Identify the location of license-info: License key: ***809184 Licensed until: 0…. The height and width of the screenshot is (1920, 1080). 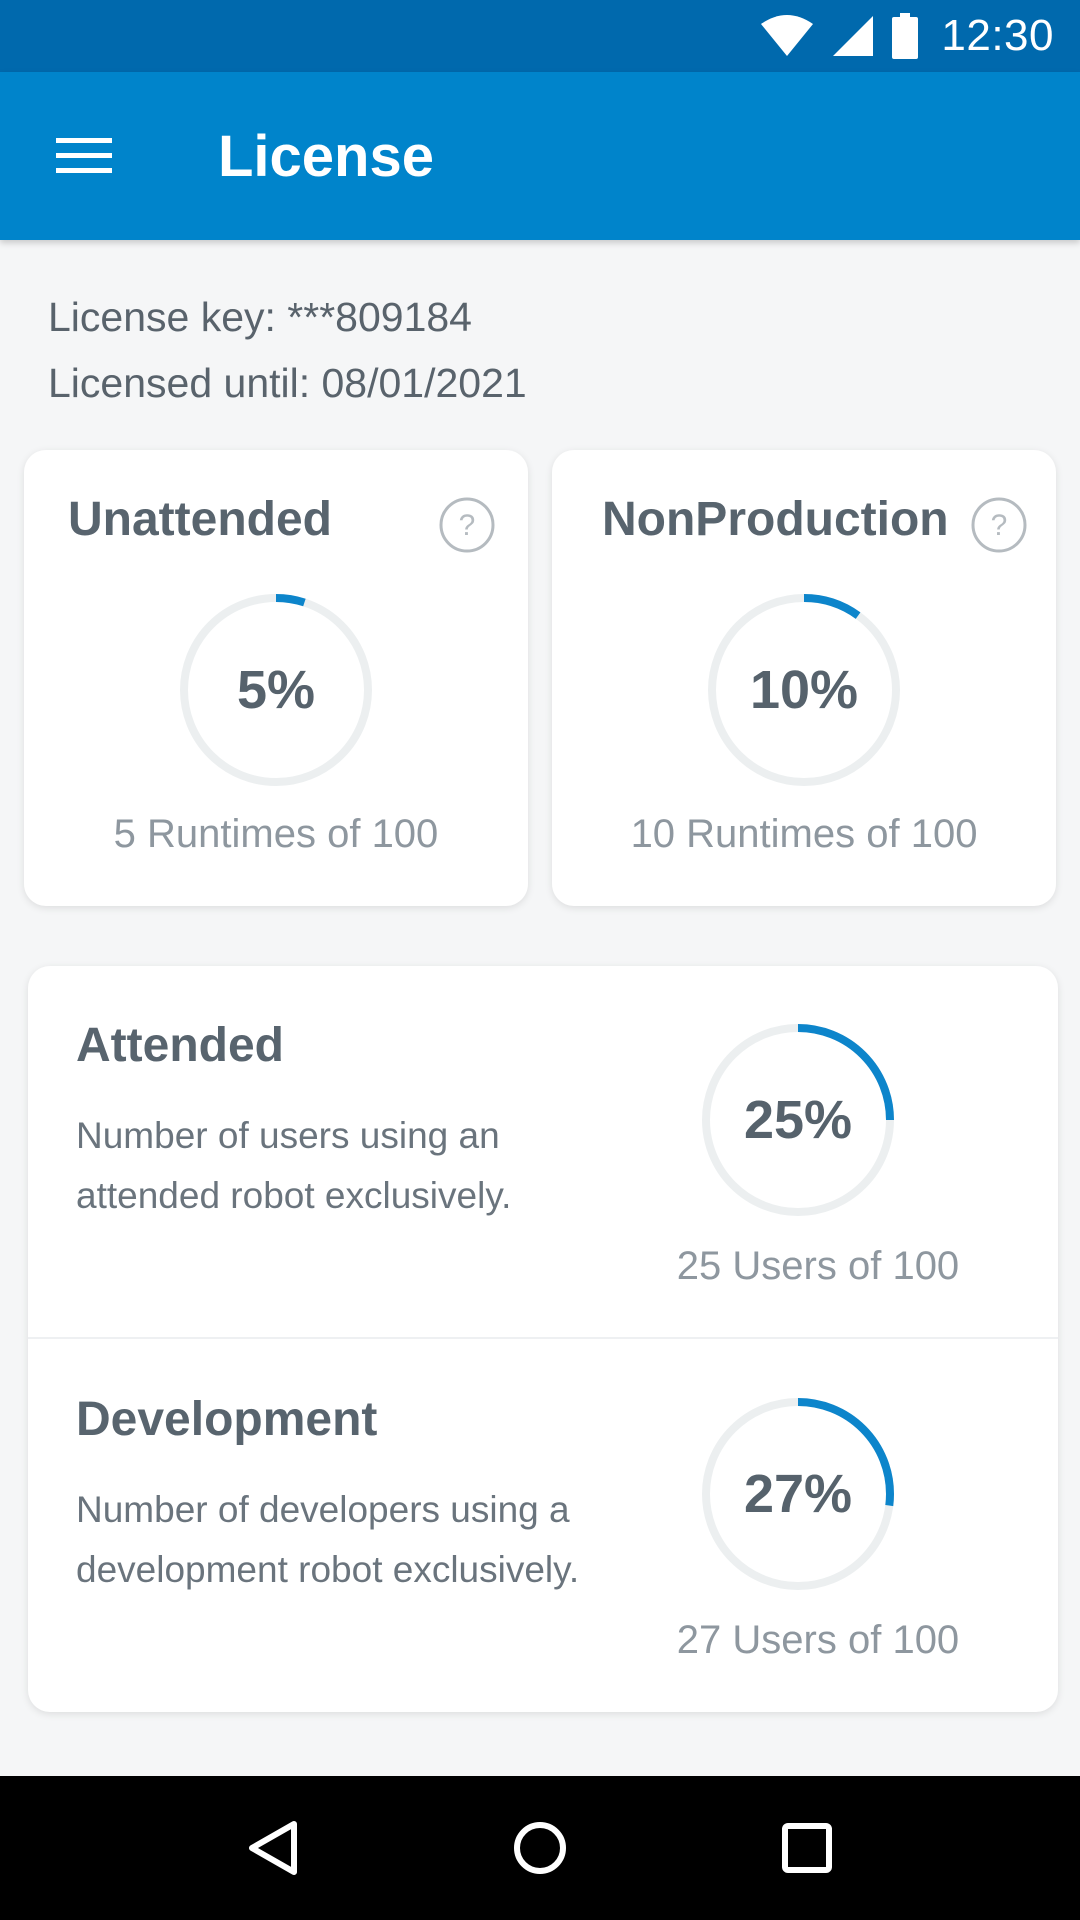
(287, 350).